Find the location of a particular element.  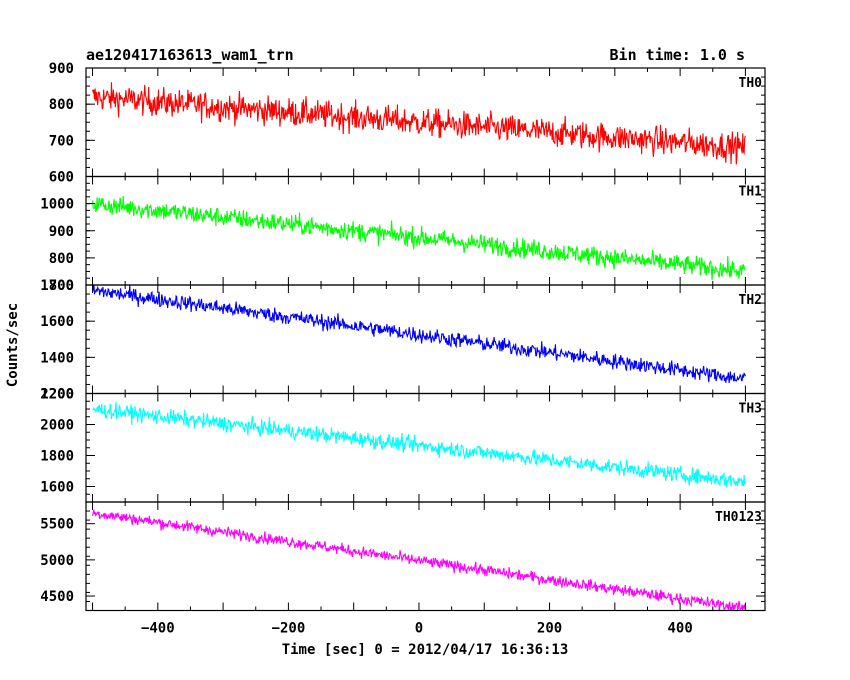

y-axis-label: Counts/sec is located at coordinates (13, 345).